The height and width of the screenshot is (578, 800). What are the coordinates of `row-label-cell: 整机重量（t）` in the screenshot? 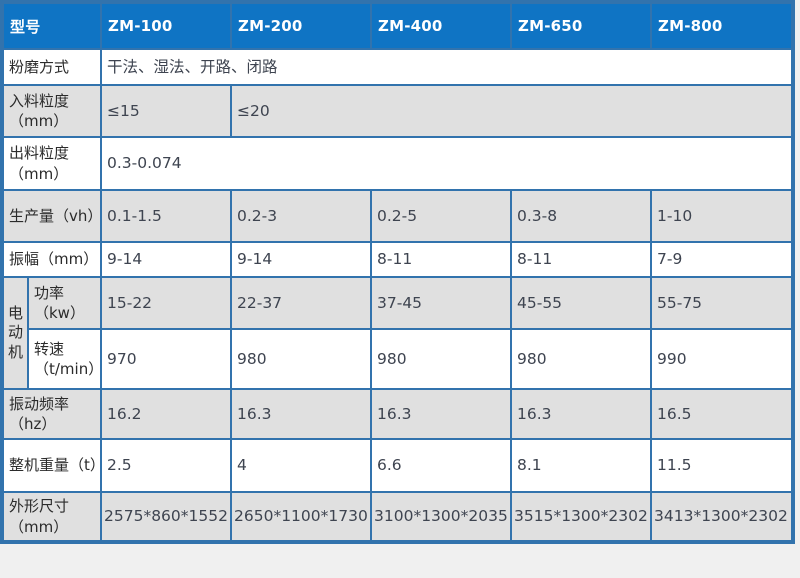 It's located at (51, 465).